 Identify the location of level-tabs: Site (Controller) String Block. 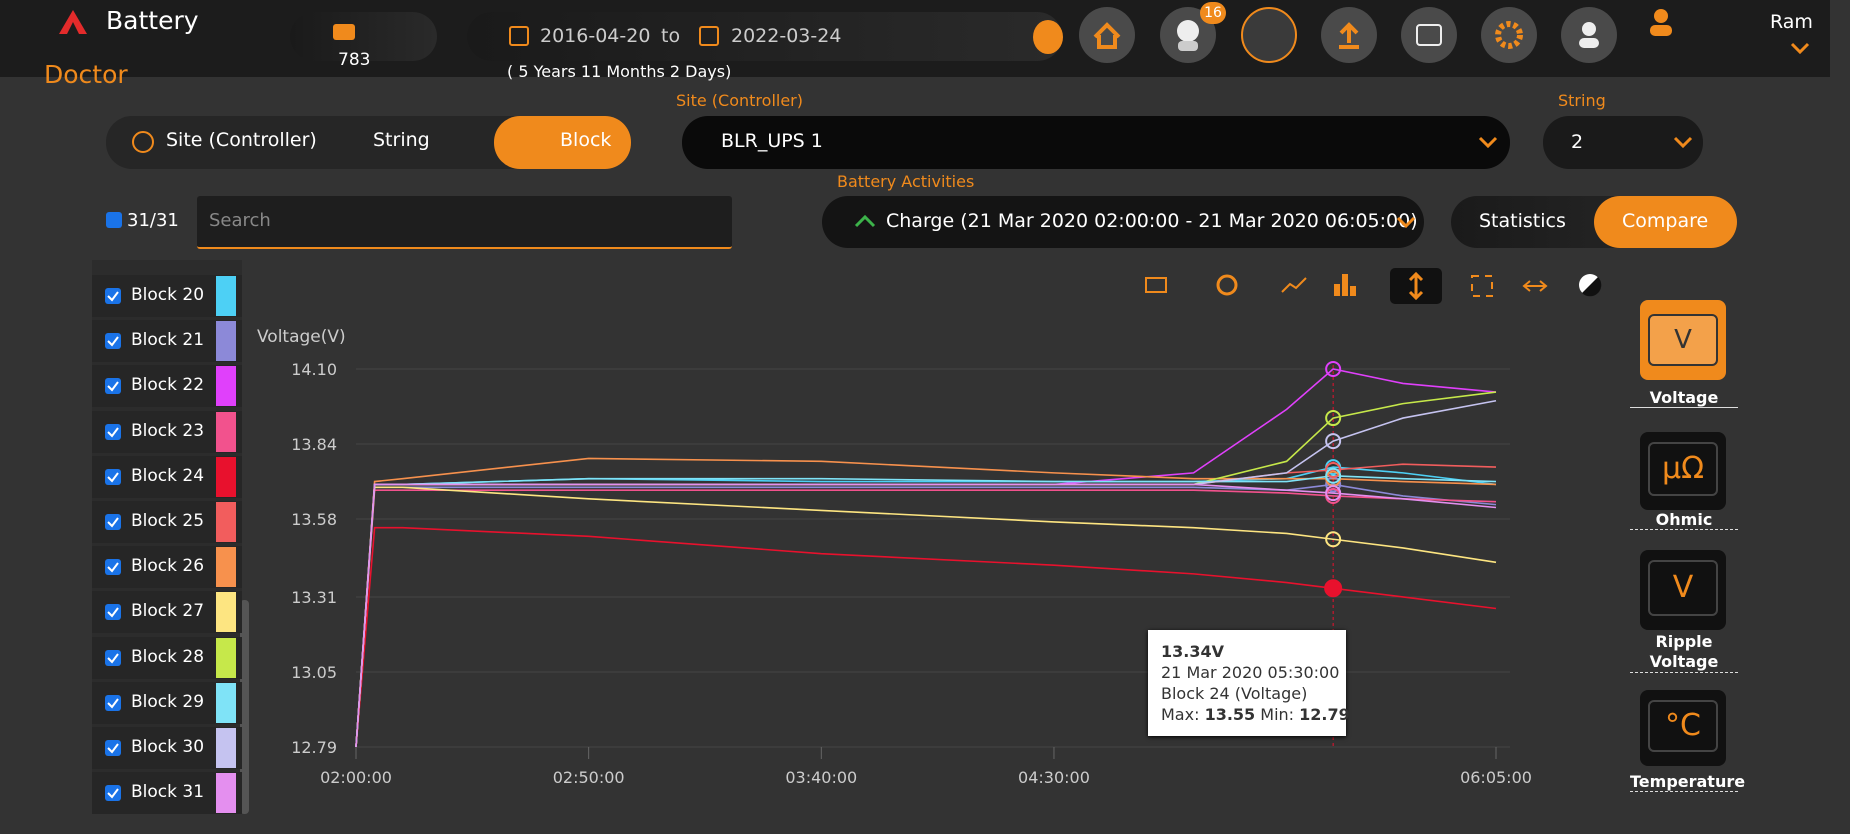
(368, 142).